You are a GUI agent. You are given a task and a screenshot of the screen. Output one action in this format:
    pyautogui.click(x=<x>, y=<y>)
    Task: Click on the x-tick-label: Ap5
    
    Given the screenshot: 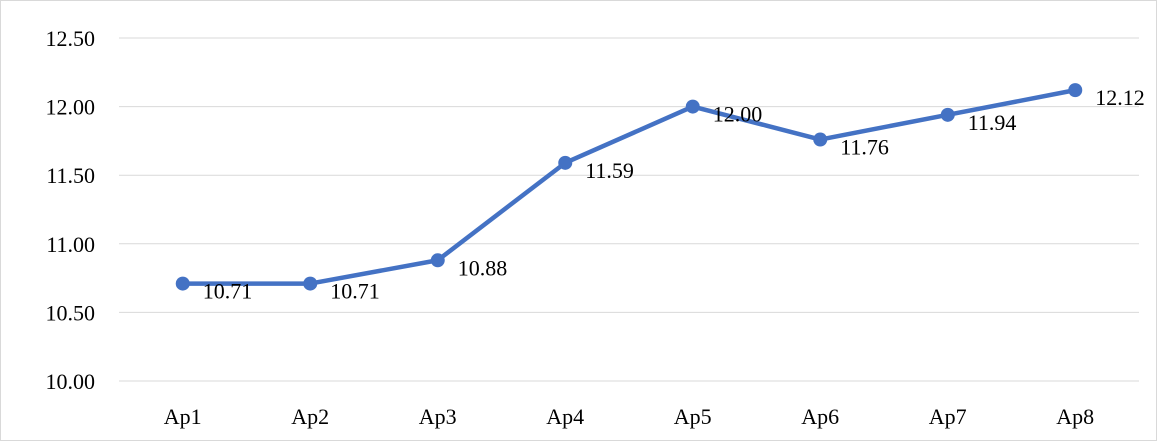 What is the action you would take?
    pyautogui.click(x=693, y=416)
    